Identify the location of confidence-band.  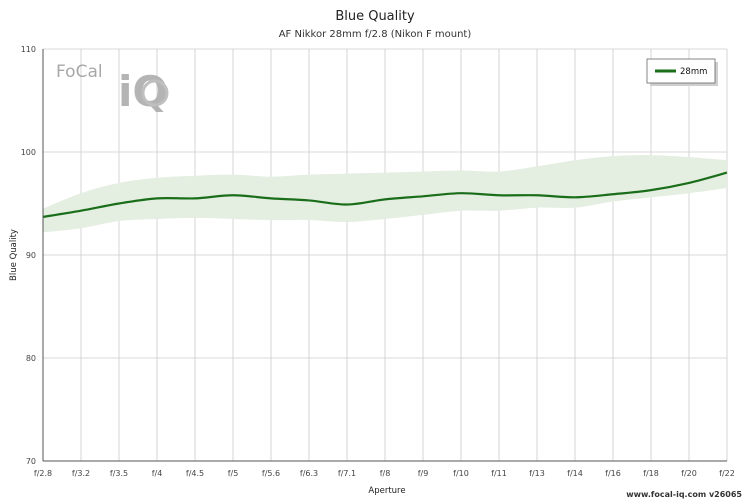
(385, 194).